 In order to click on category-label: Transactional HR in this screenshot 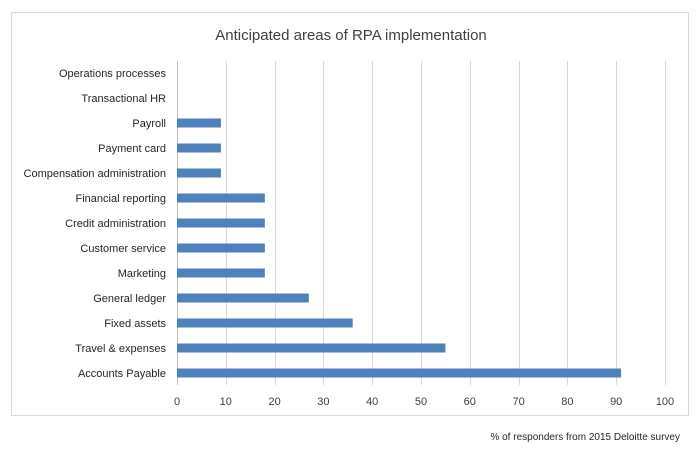, I will do `click(123, 99)`.